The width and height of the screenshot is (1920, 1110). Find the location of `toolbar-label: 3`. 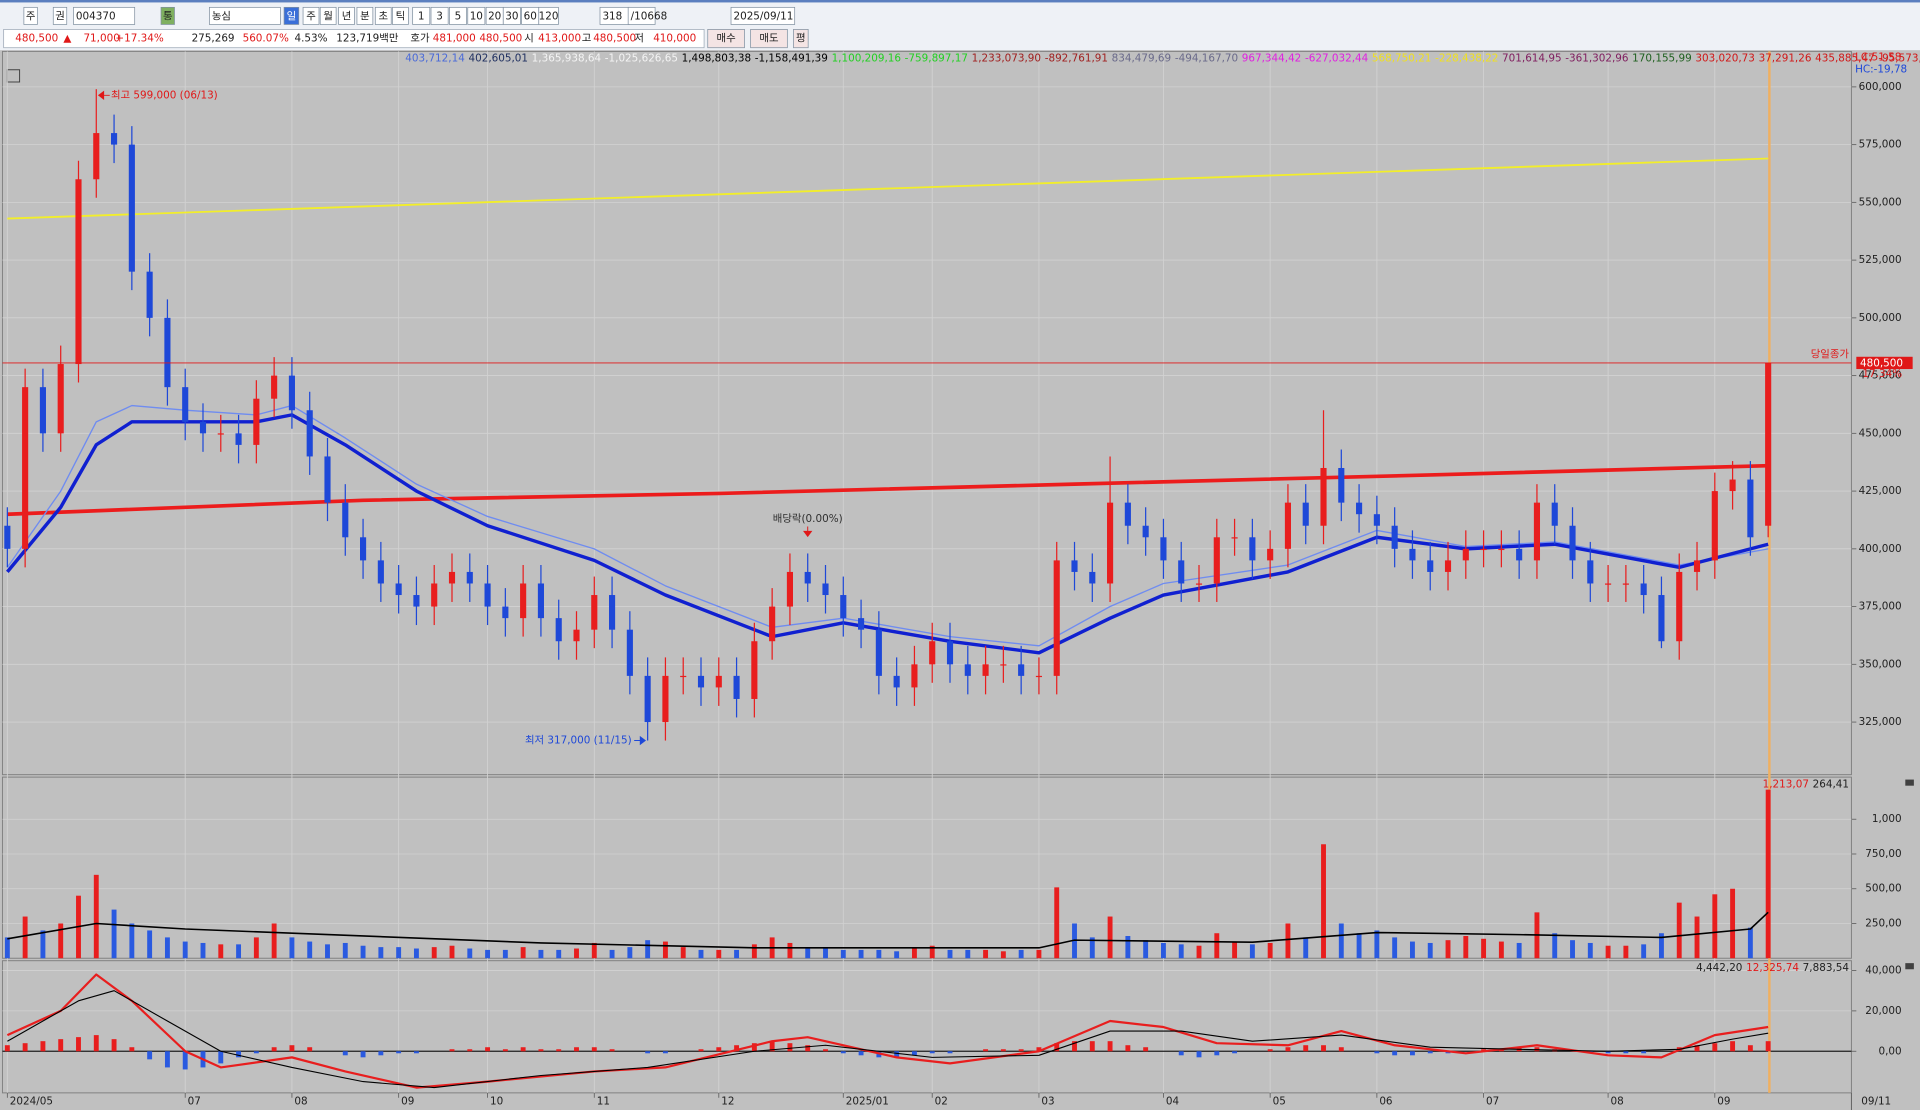

toolbar-label: 3 is located at coordinates (439, 17).